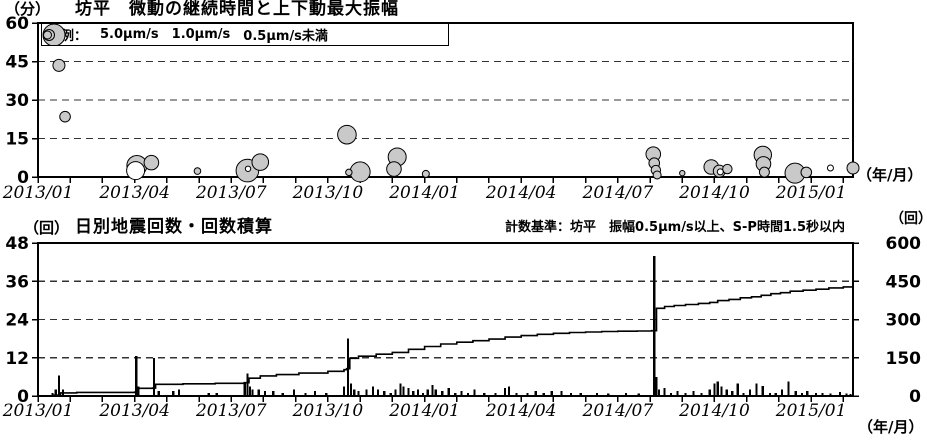  What do you see at coordinates (134, 411) in the screenshot?
I see `x-tick-label: 2013/04` at bounding box center [134, 411].